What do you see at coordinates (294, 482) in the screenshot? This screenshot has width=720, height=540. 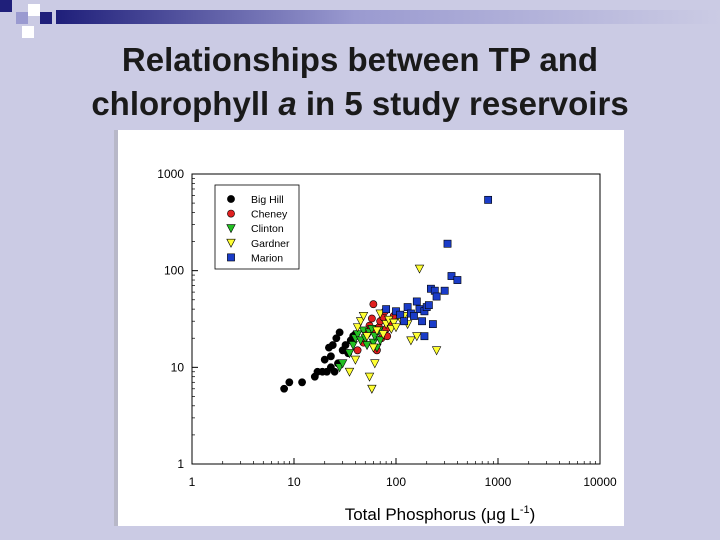 I see `x-tick-label: 10` at bounding box center [294, 482].